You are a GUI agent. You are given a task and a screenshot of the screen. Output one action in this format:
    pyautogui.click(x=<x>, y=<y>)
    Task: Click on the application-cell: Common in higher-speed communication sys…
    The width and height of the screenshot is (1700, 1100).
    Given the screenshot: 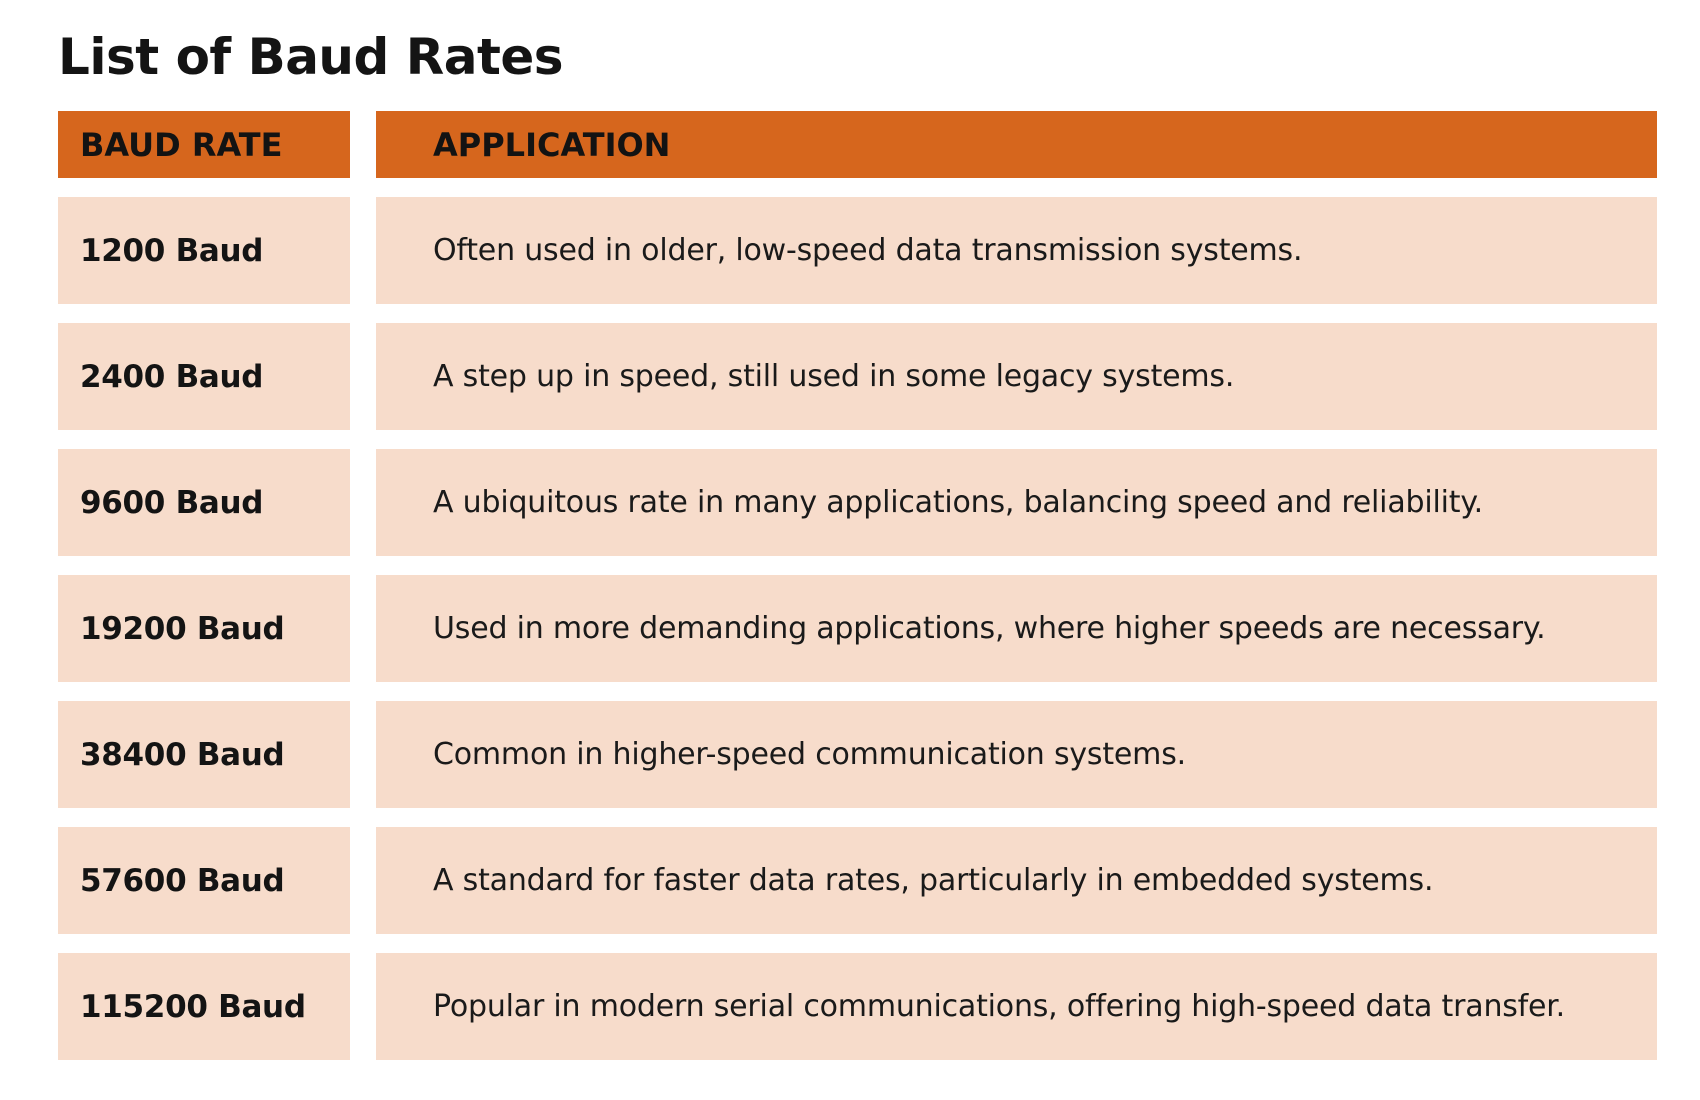 What is the action you would take?
    pyautogui.click(x=1016, y=754)
    